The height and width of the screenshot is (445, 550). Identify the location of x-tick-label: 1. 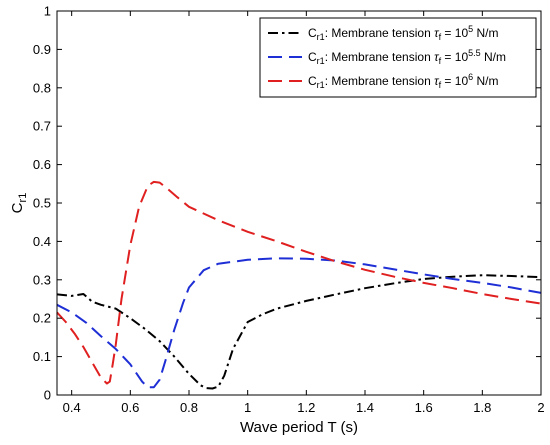
(247, 407).